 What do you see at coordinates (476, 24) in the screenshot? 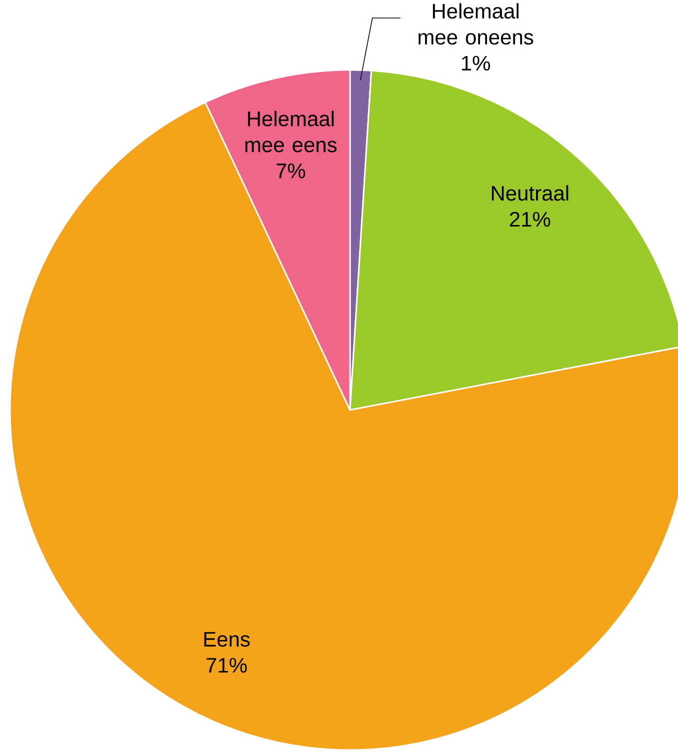
I see `slice-label: Helemaal mee oneens` at bounding box center [476, 24].